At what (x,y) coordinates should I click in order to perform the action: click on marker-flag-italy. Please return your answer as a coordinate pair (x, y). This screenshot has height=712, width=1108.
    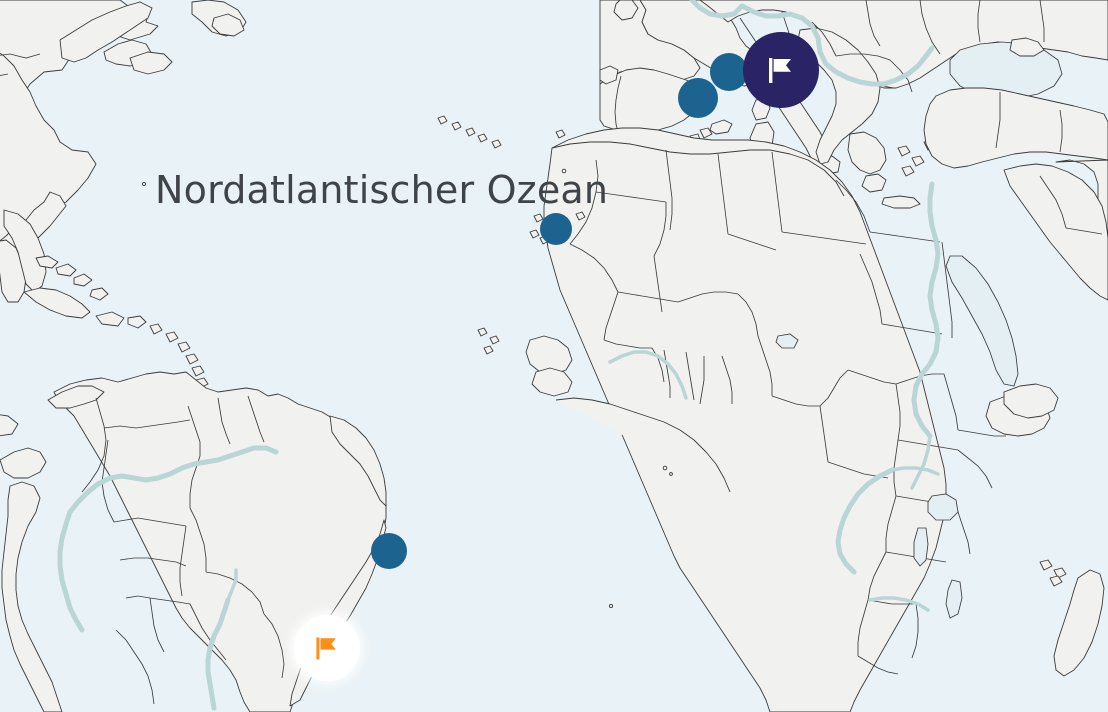
    Looking at the image, I should click on (781, 70).